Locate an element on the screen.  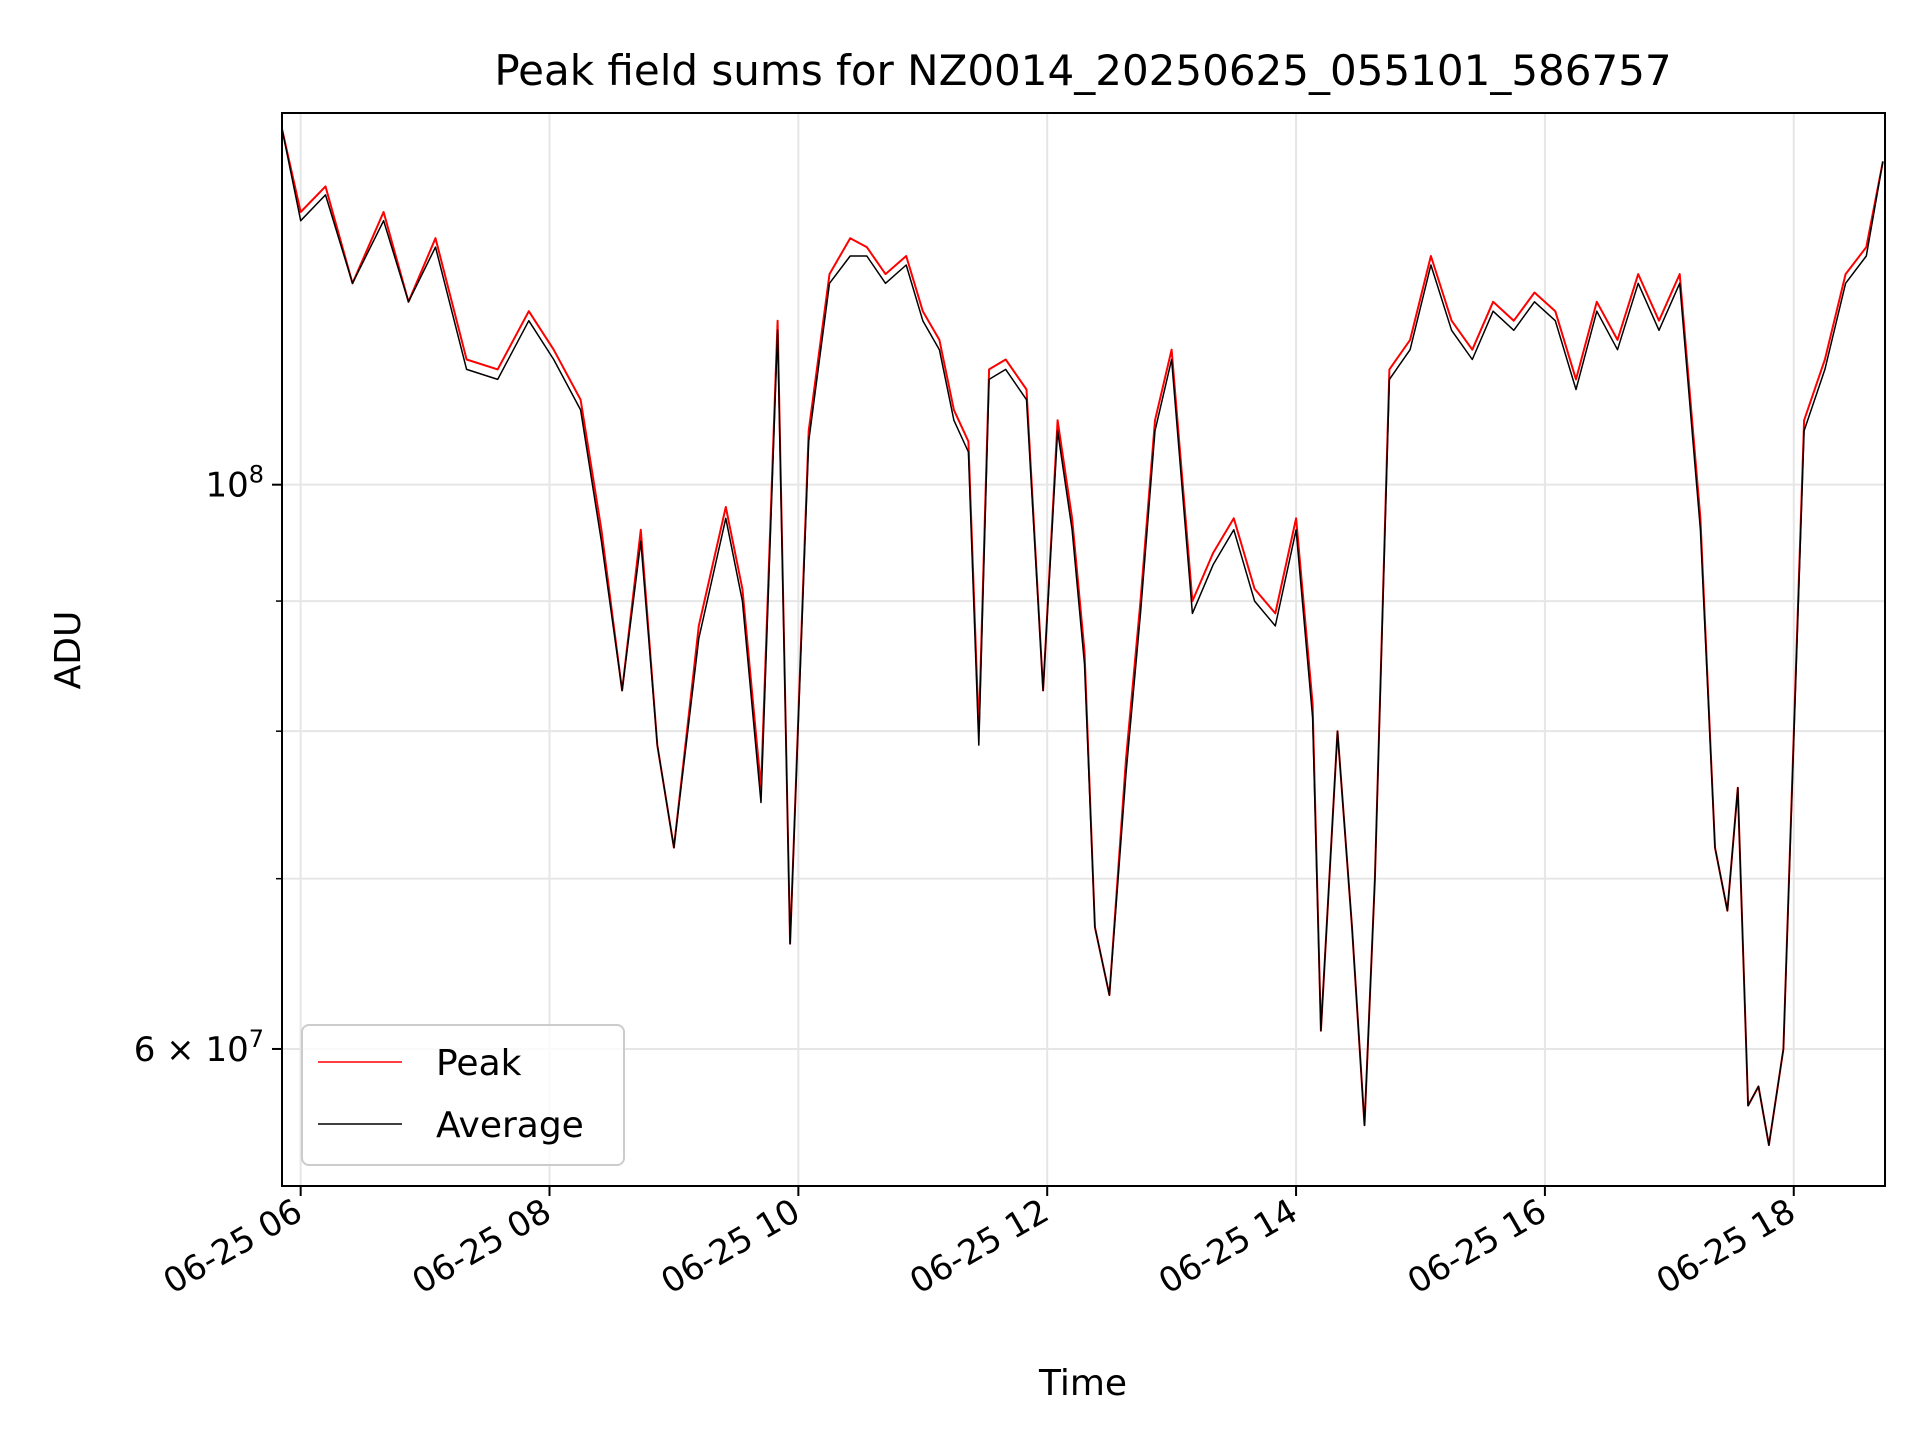
x-axis-label: Time is located at coordinates (1082, 1383).